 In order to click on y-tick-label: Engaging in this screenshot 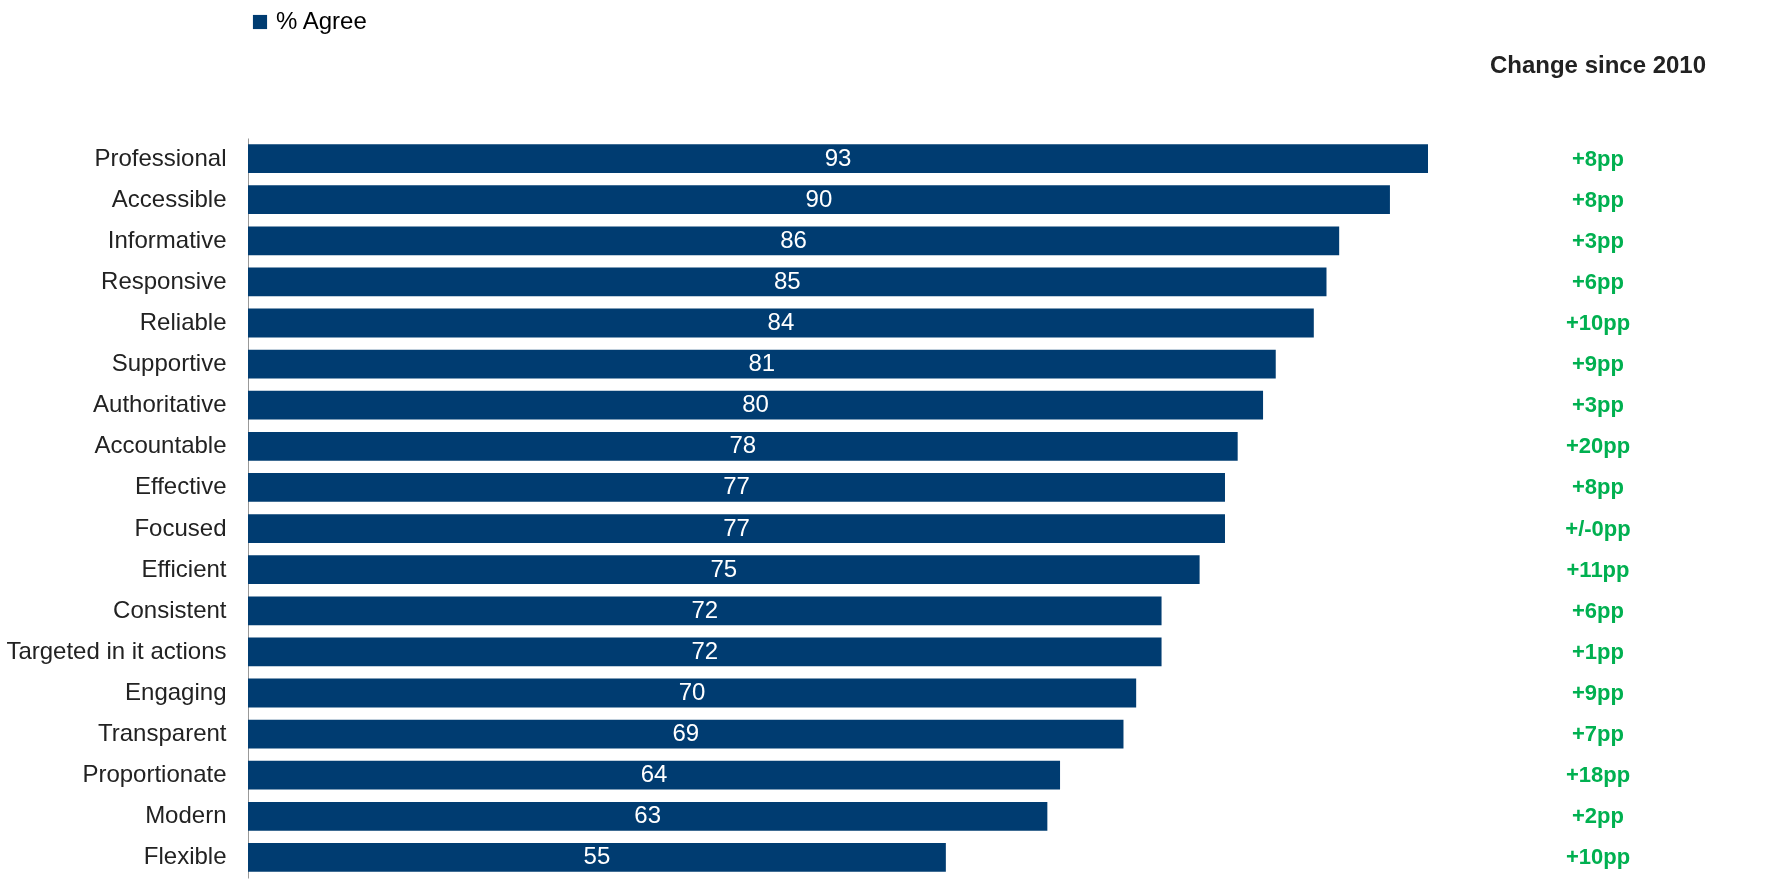, I will do `click(176, 691)`.